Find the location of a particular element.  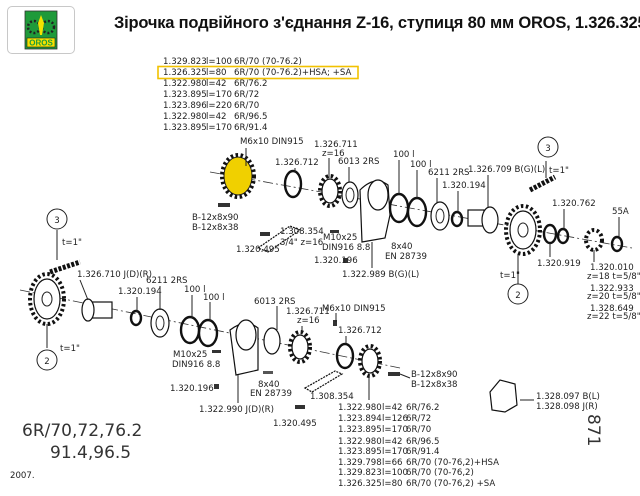

guard-1.328.097 is located at coordinates (503, 396).